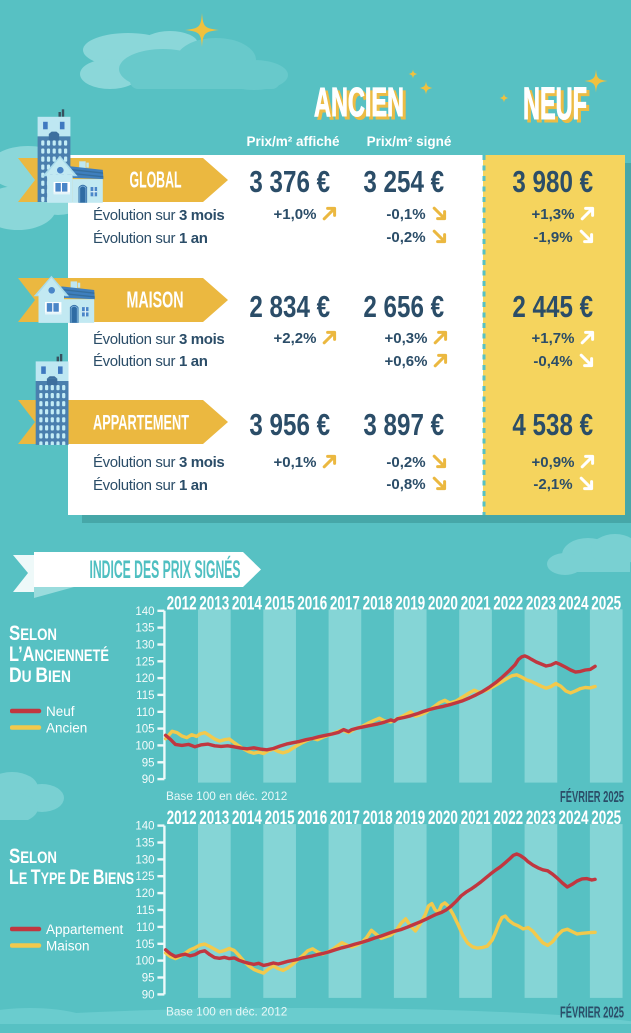 The image size is (631, 1033). I want to click on svg-text: GLOBAL, so click(156, 179).